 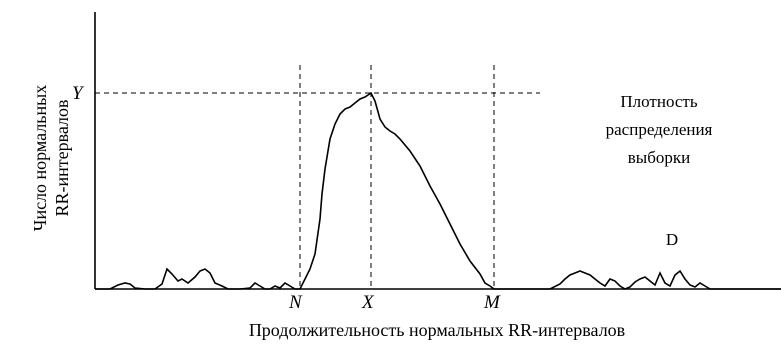 What do you see at coordinates (659, 129) in the screenshot?
I see `annotation-density-line-2: распределения` at bounding box center [659, 129].